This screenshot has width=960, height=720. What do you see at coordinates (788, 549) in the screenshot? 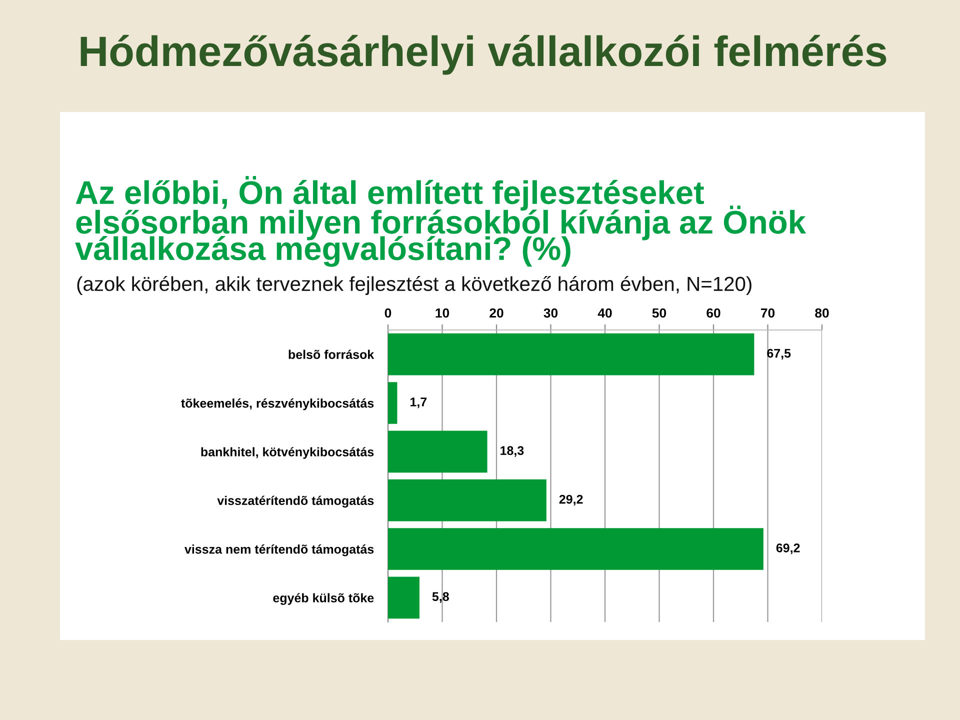
I see `data-label: 69,2` at bounding box center [788, 549].